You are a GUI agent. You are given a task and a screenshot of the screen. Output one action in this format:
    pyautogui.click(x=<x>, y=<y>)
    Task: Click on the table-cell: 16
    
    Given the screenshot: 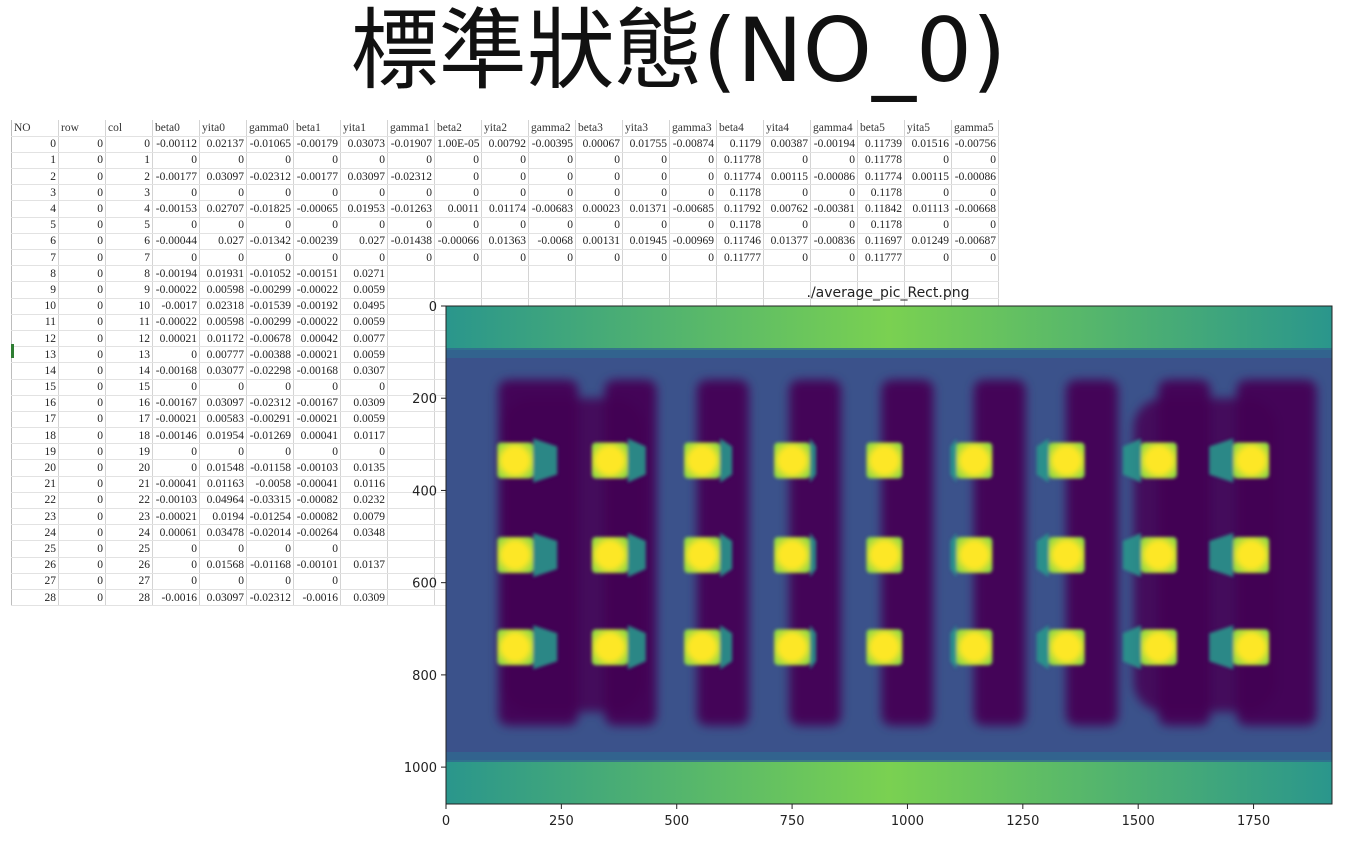 What is the action you would take?
    pyautogui.click(x=35, y=403)
    